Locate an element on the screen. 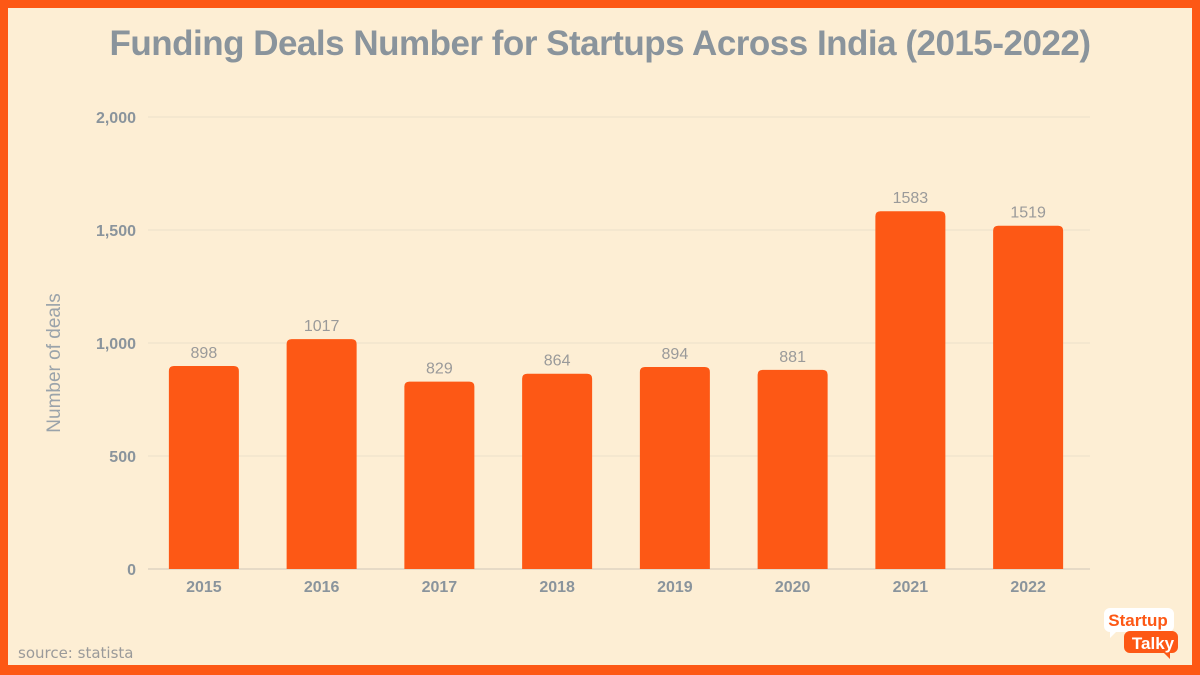  startuptalky-logo: Startup Talky is located at coordinates (1141, 633).